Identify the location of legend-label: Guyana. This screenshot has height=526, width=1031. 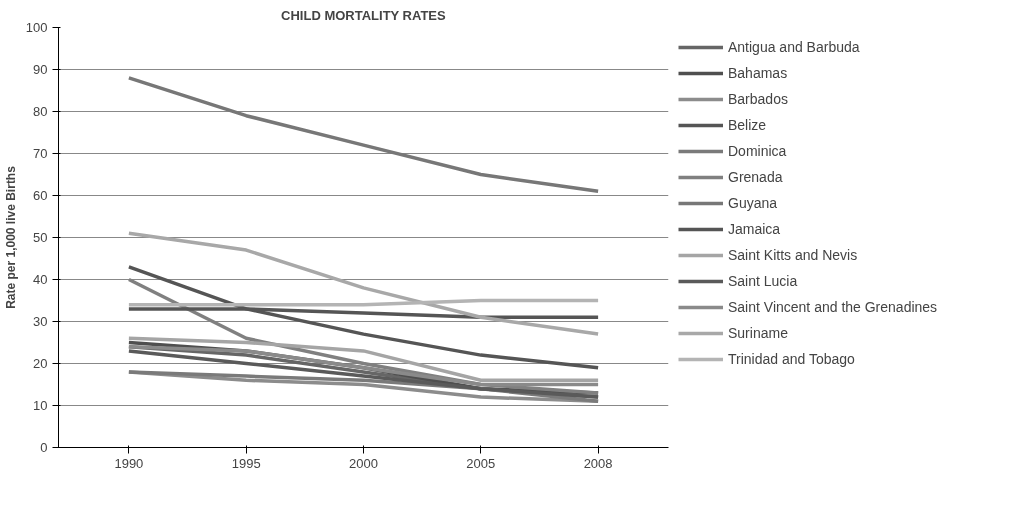
(753, 203).